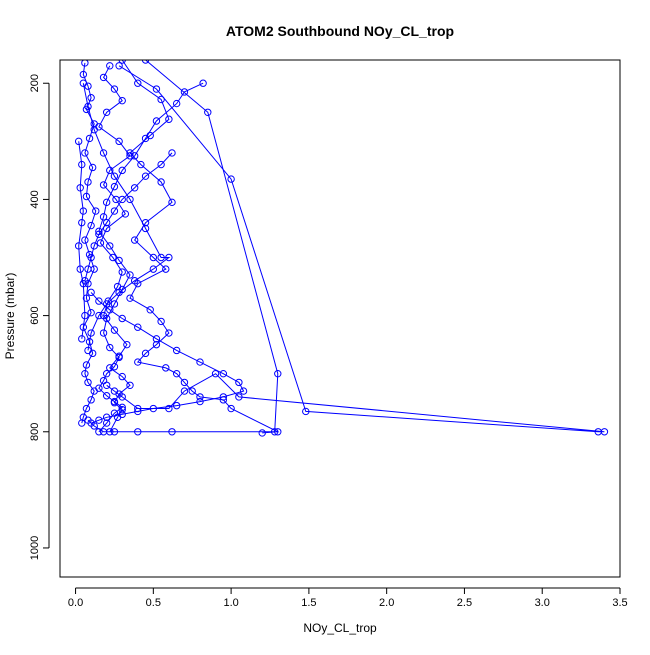 The width and height of the screenshot is (650, 655). Describe the element at coordinates (75, 603) in the screenshot. I see `x-tick-label: 0.0` at that location.